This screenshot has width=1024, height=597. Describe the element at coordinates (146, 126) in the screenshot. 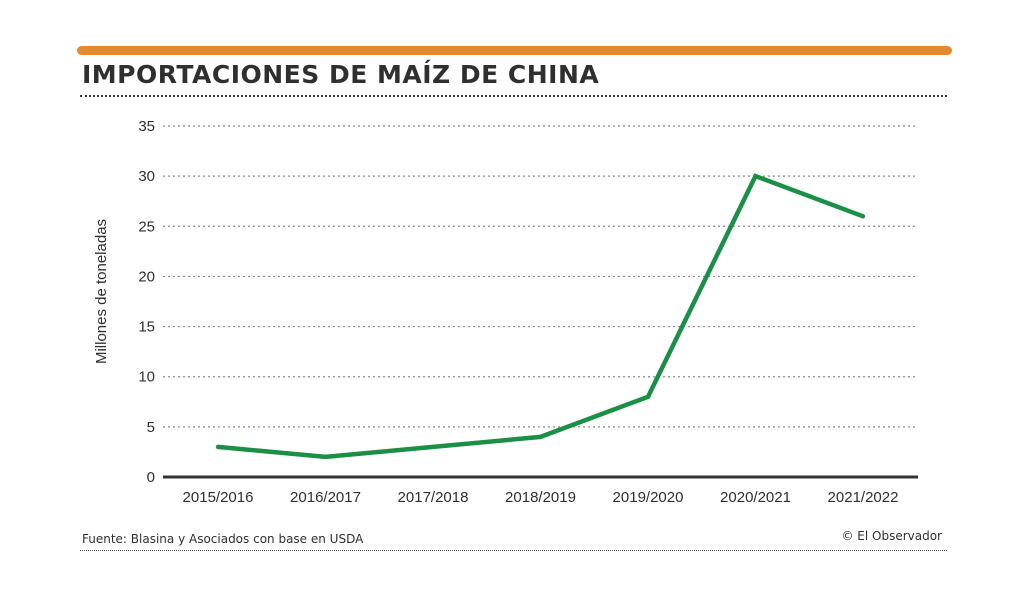

I see `y-tick-label: 35` at that location.